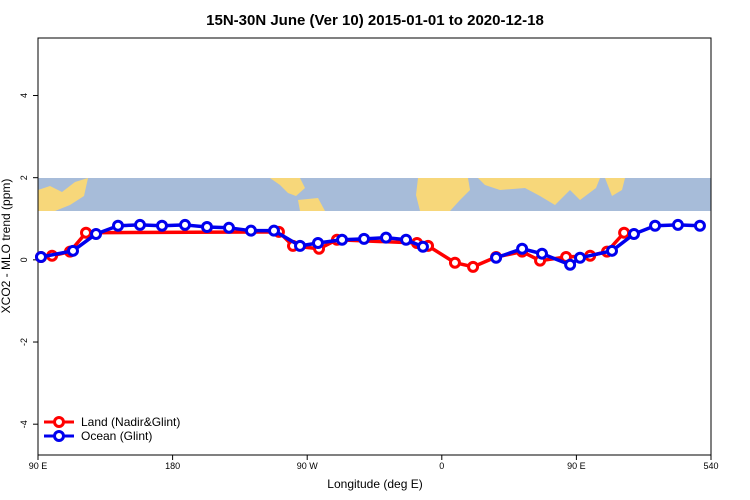 This screenshot has height=500, width=750. What do you see at coordinates (24, 177) in the screenshot?
I see `y-tick-label: 2` at bounding box center [24, 177].